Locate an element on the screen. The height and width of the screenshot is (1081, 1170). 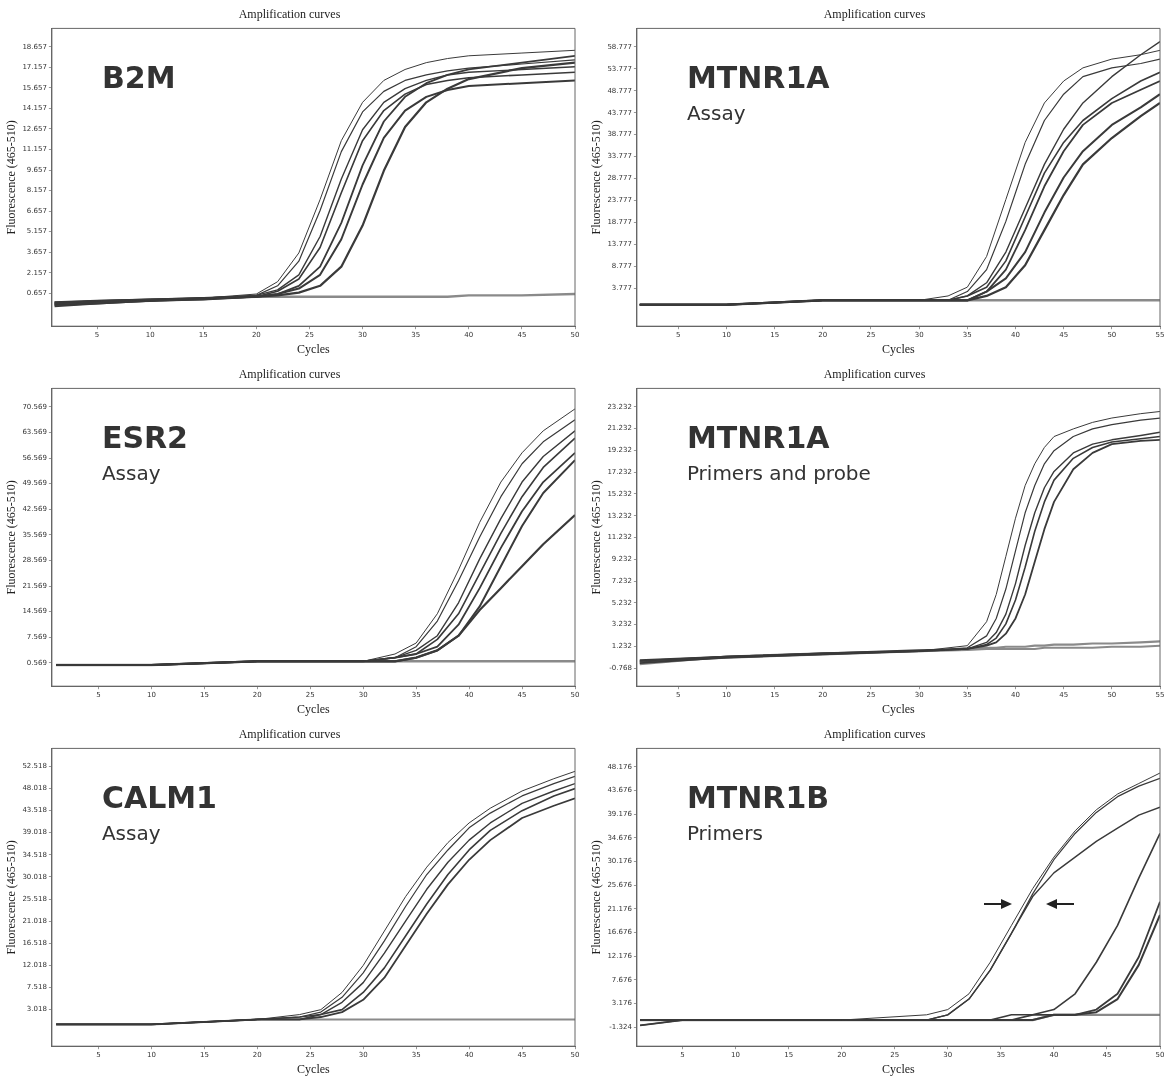
annotation: CALM1 is located at coordinates (159, 798).